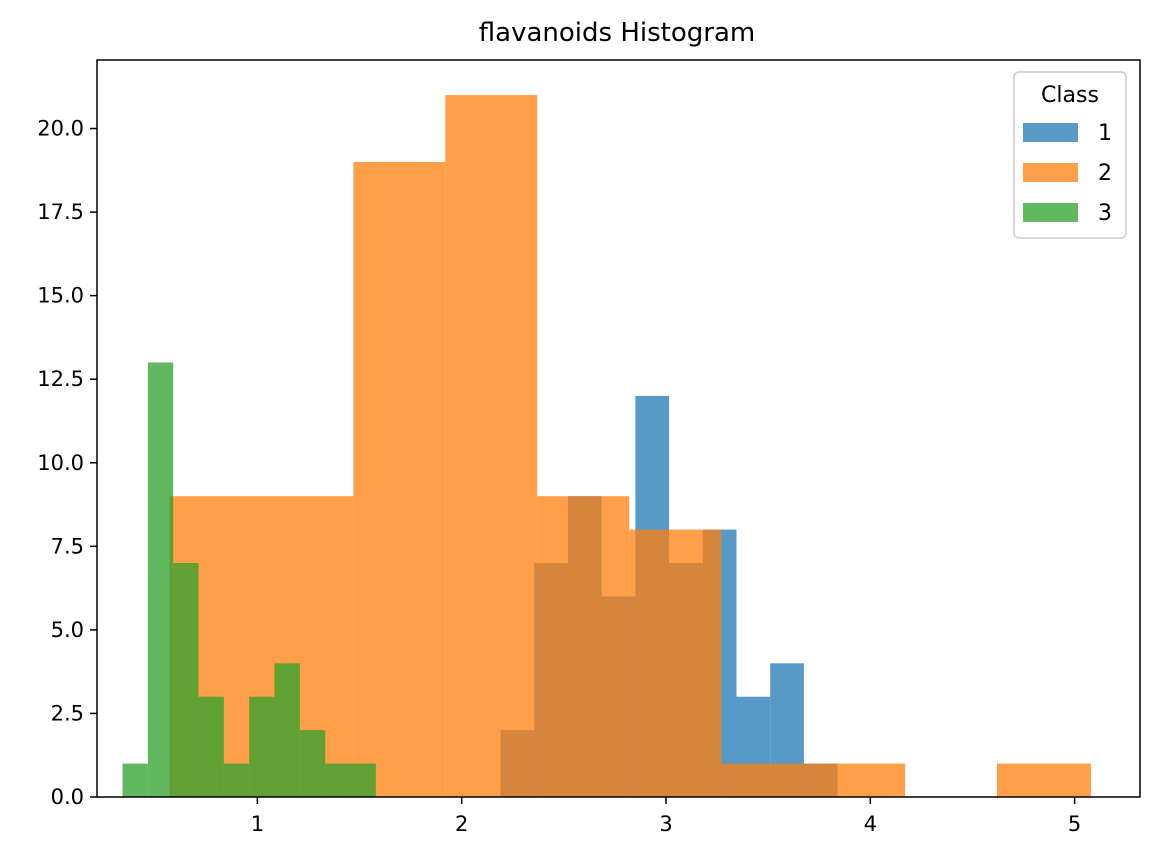  Describe the element at coordinates (67, 546) in the screenshot. I see `y-tick-label: 7.5` at that location.